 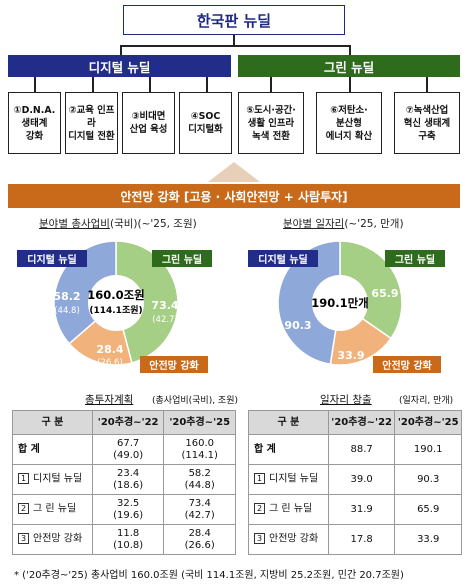 What do you see at coordinates (110, 363) in the screenshot?
I see `safety-gov-label: (26.6)` at bounding box center [110, 363].